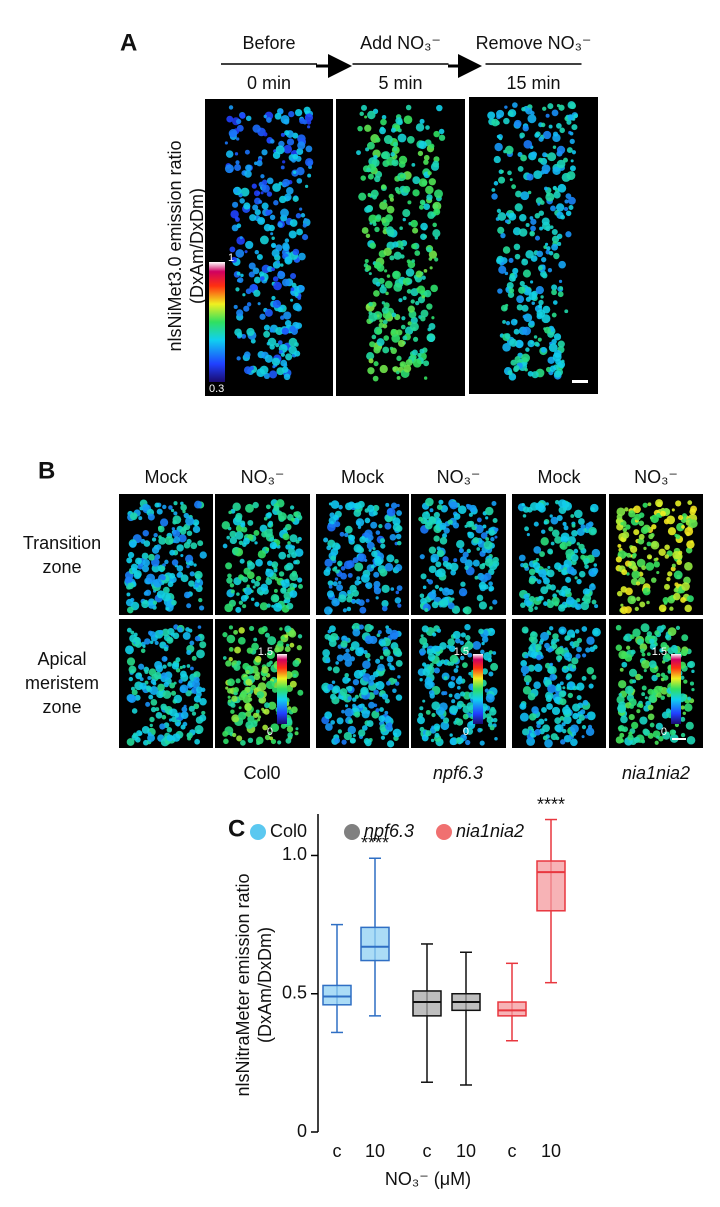 The image size is (720, 1207). I want to click on box, so click(512, 1009).